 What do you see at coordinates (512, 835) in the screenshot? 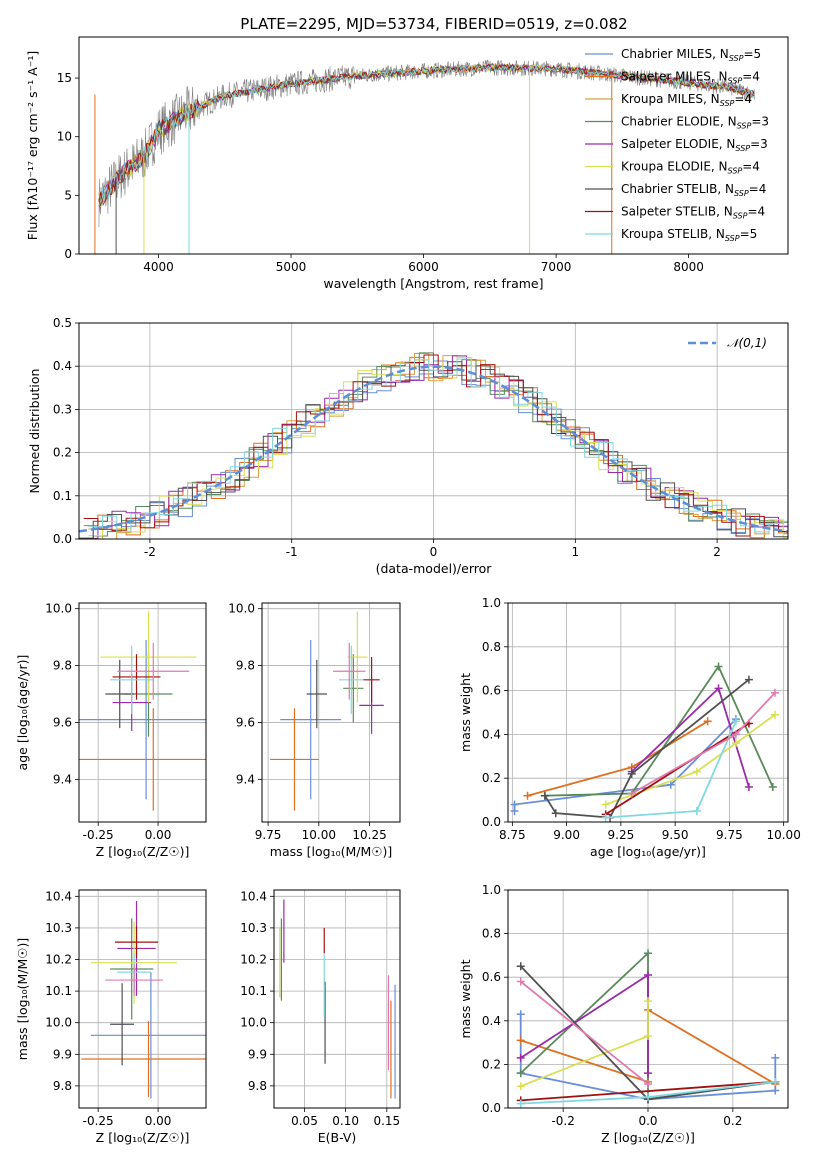
I see `tick-label-x: 8.75` at bounding box center [512, 835].